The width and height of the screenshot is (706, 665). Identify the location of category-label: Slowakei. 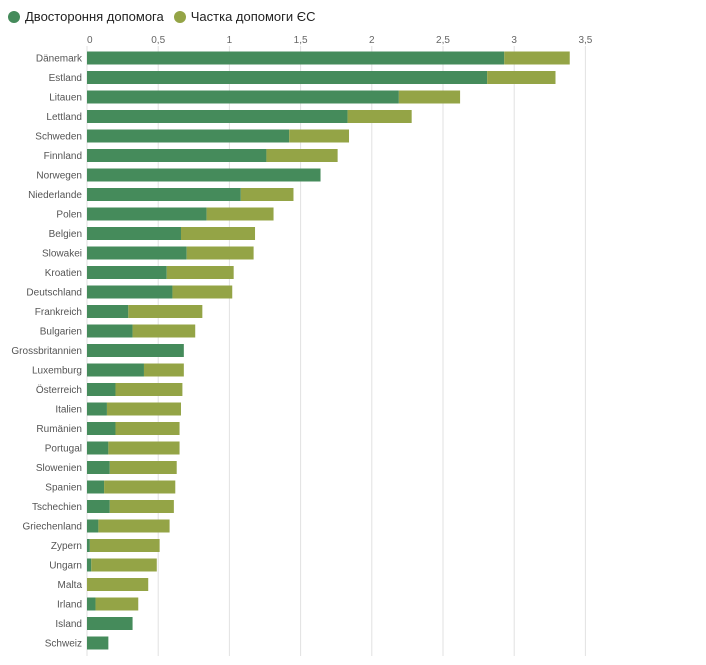
(62, 254).